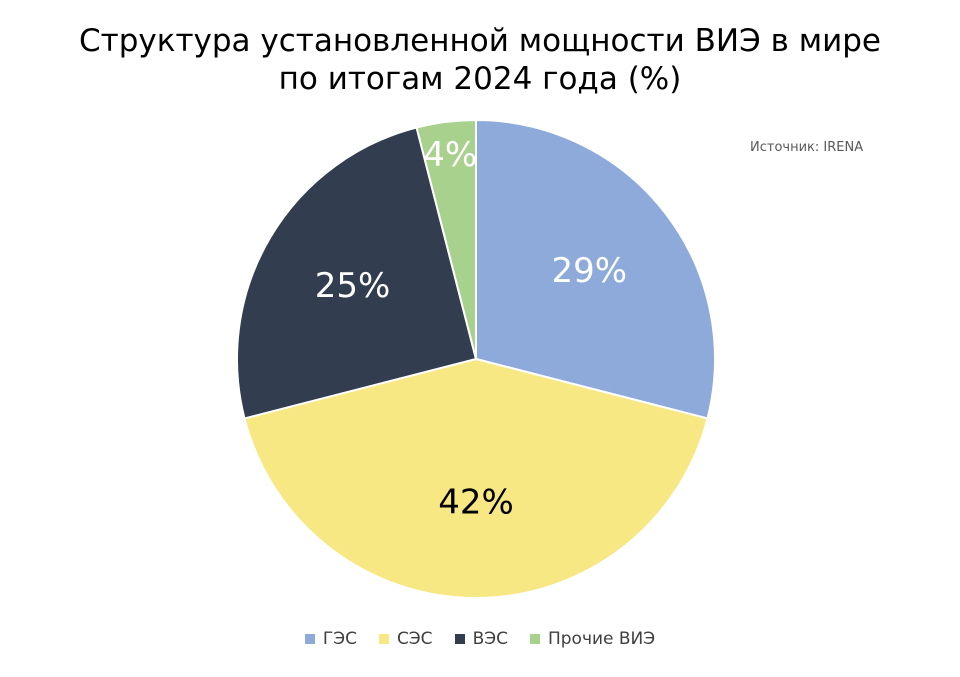 This screenshot has width=960, height=677. Describe the element at coordinates (353, 286) in the screenshot. I see `pie-slice-label-3: 25%` at that location.